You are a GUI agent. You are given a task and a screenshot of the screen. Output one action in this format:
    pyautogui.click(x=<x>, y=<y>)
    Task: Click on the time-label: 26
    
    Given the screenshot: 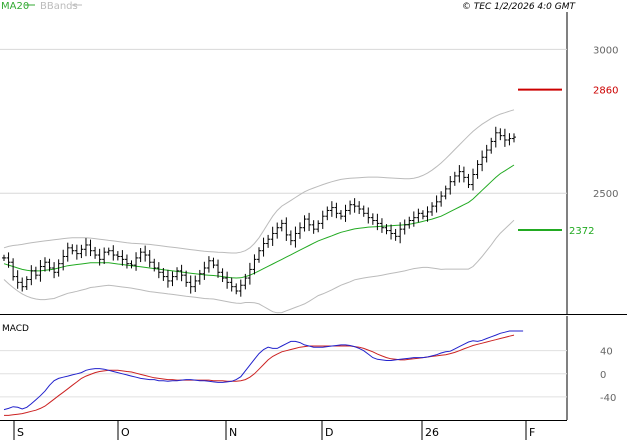 What is the action you would take?
    pyautogui.click(x=432, y=432)
    